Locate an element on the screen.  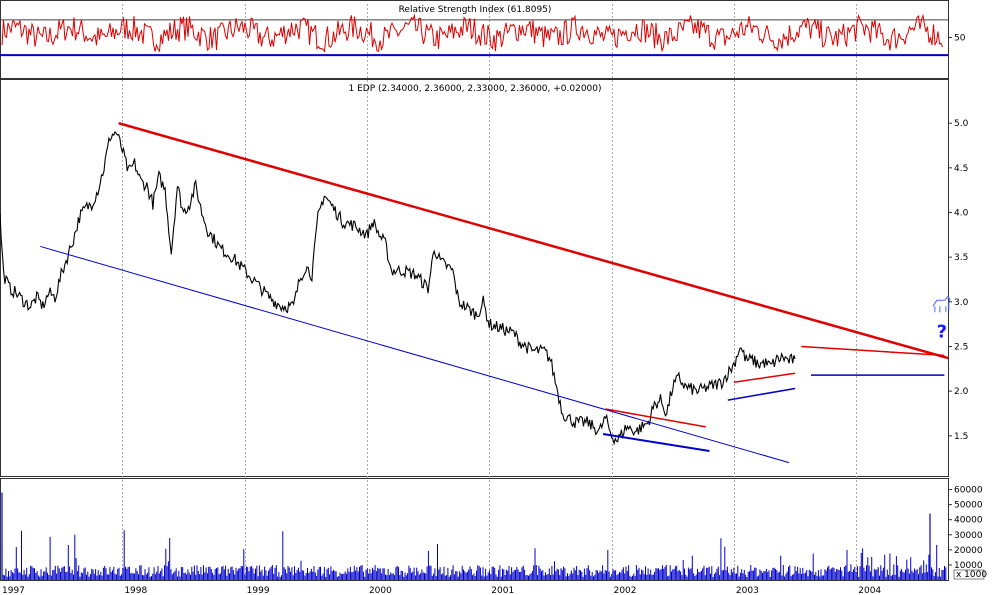
year-label: 1998 is located at coordinates (135, 590).